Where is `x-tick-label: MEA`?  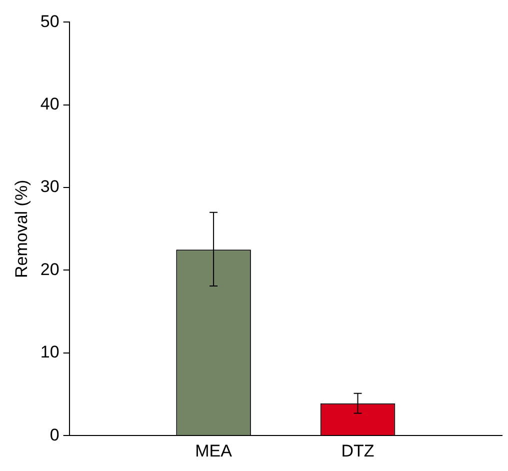
x-tick-label: MEA is located at coordinates (214, 450).